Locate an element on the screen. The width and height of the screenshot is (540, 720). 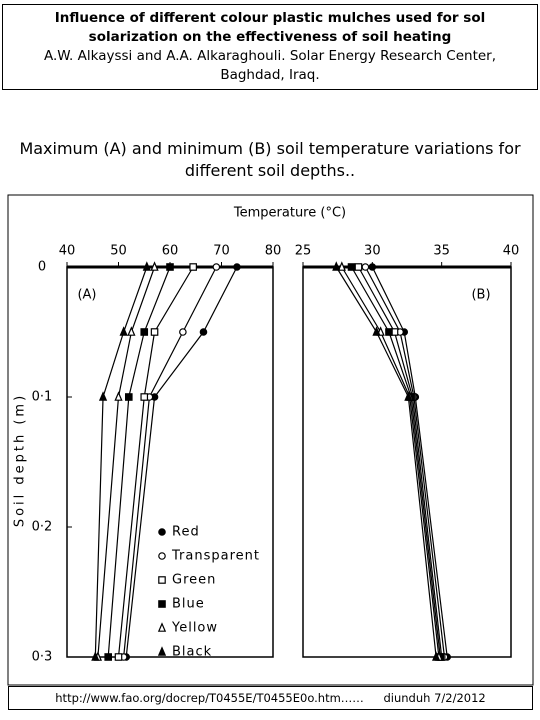
x-tick-label: 60 is located at coordinates (170, 251).